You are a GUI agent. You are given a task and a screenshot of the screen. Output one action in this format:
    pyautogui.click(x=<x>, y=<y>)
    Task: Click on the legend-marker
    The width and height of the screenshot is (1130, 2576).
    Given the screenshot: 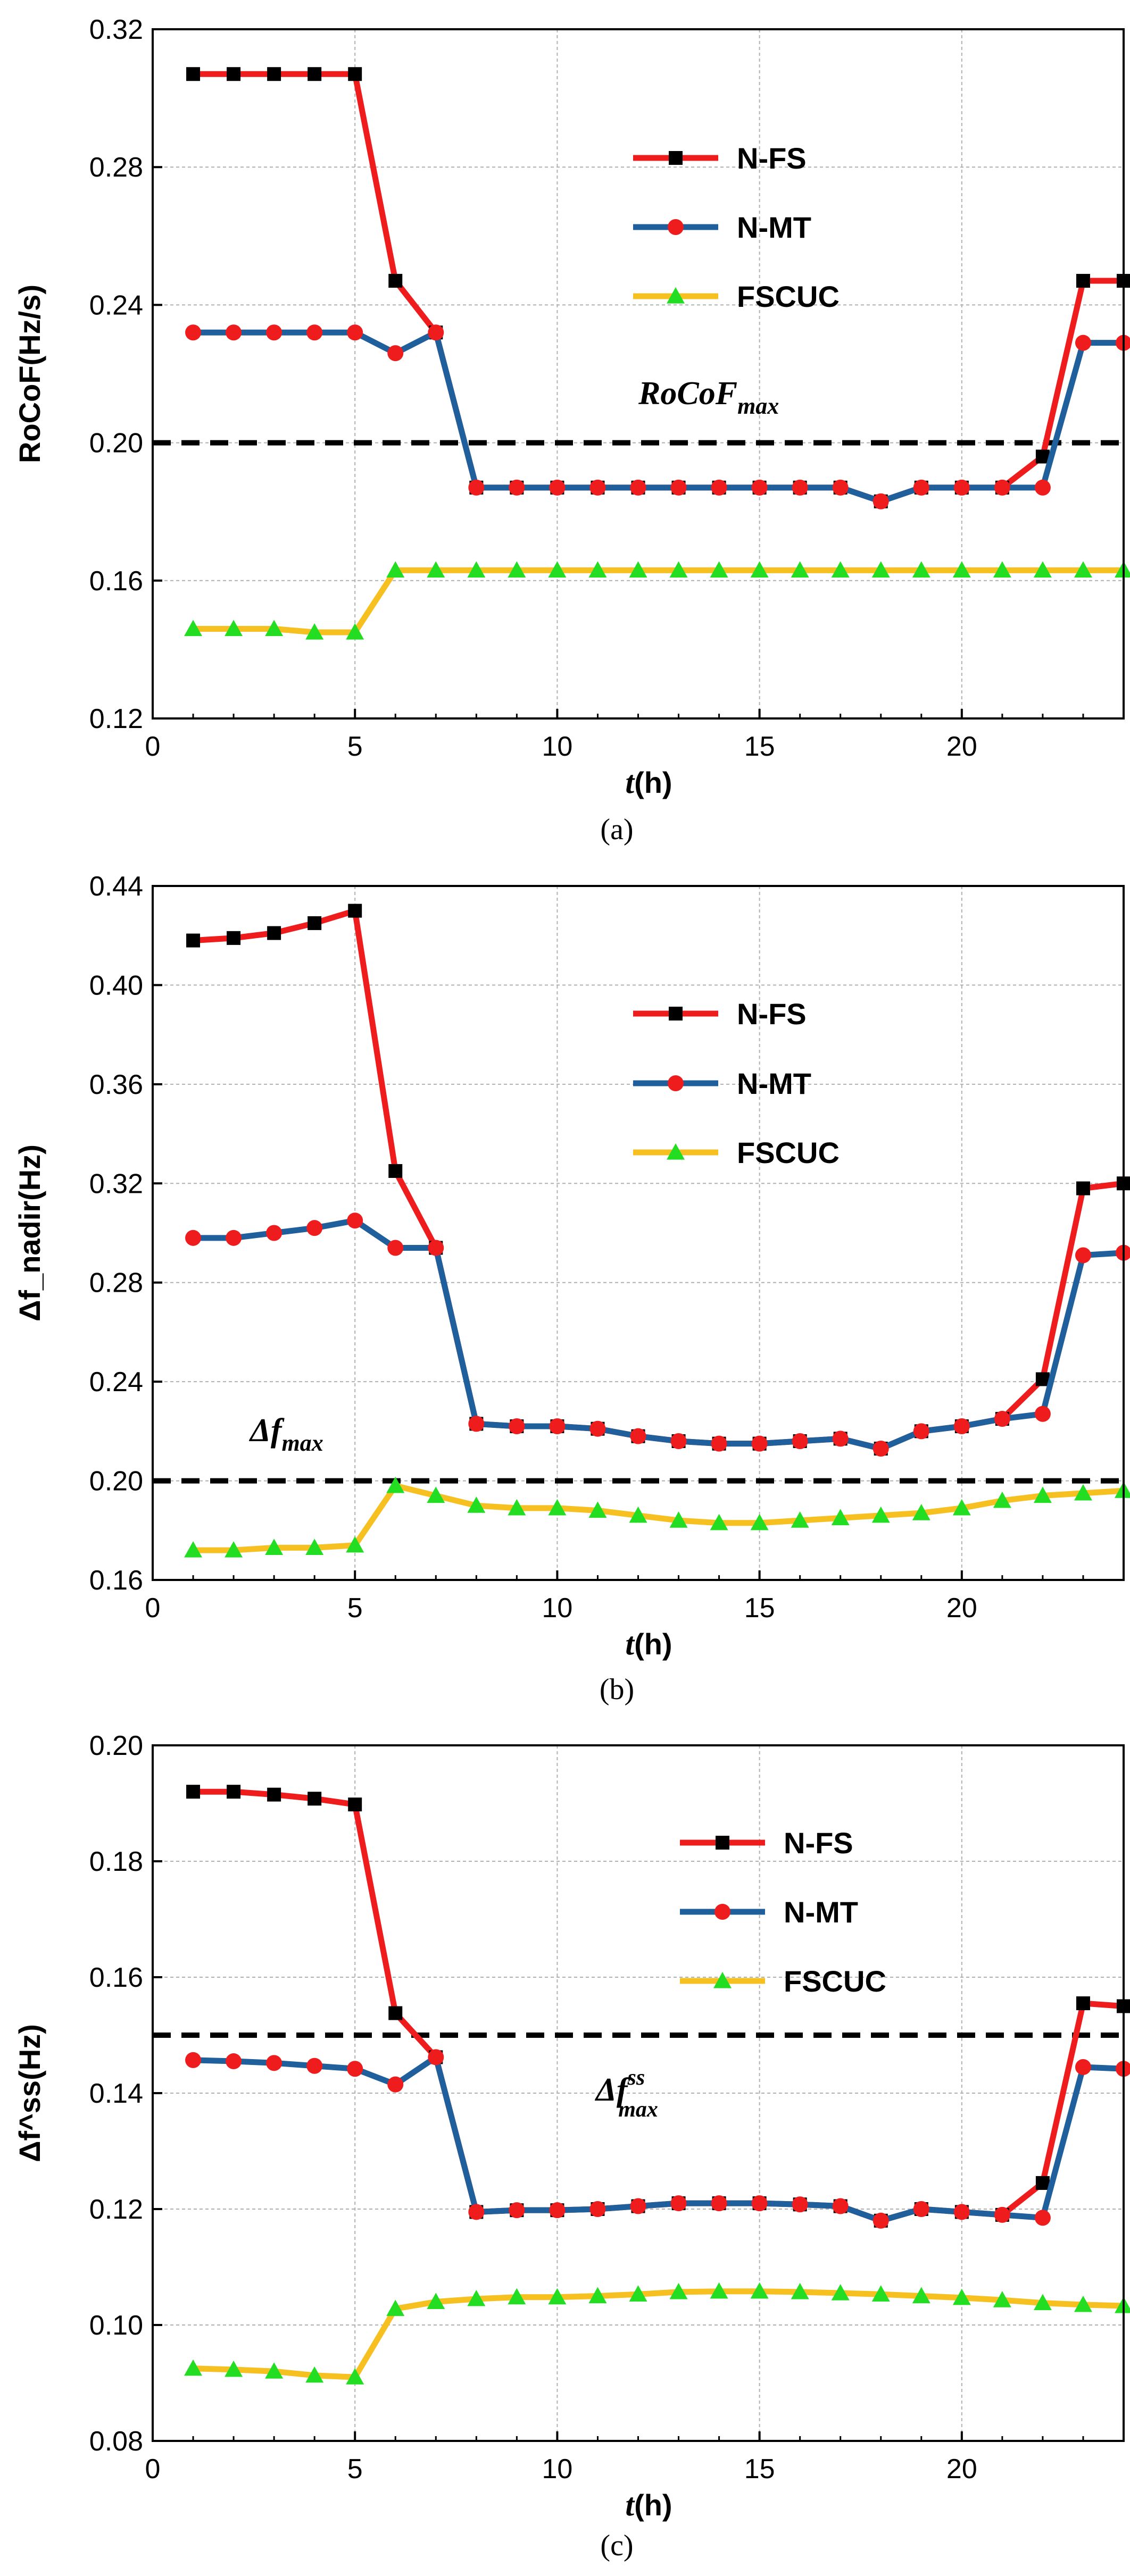 What is the action you would take?
    pyautogui.click(x=722, y=1980)
    